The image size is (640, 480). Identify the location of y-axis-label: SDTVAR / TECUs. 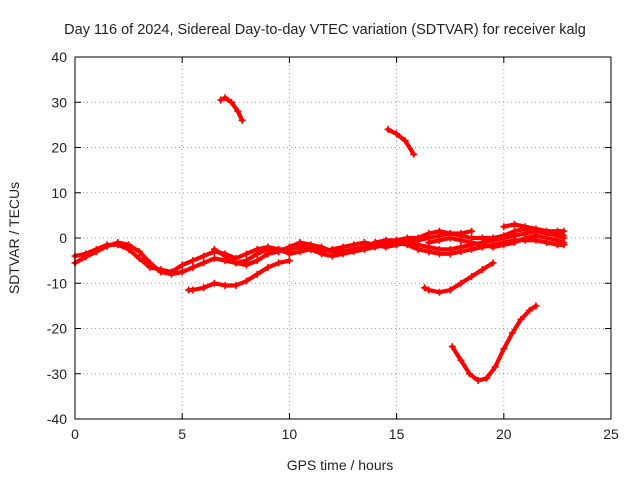
(14, 238).